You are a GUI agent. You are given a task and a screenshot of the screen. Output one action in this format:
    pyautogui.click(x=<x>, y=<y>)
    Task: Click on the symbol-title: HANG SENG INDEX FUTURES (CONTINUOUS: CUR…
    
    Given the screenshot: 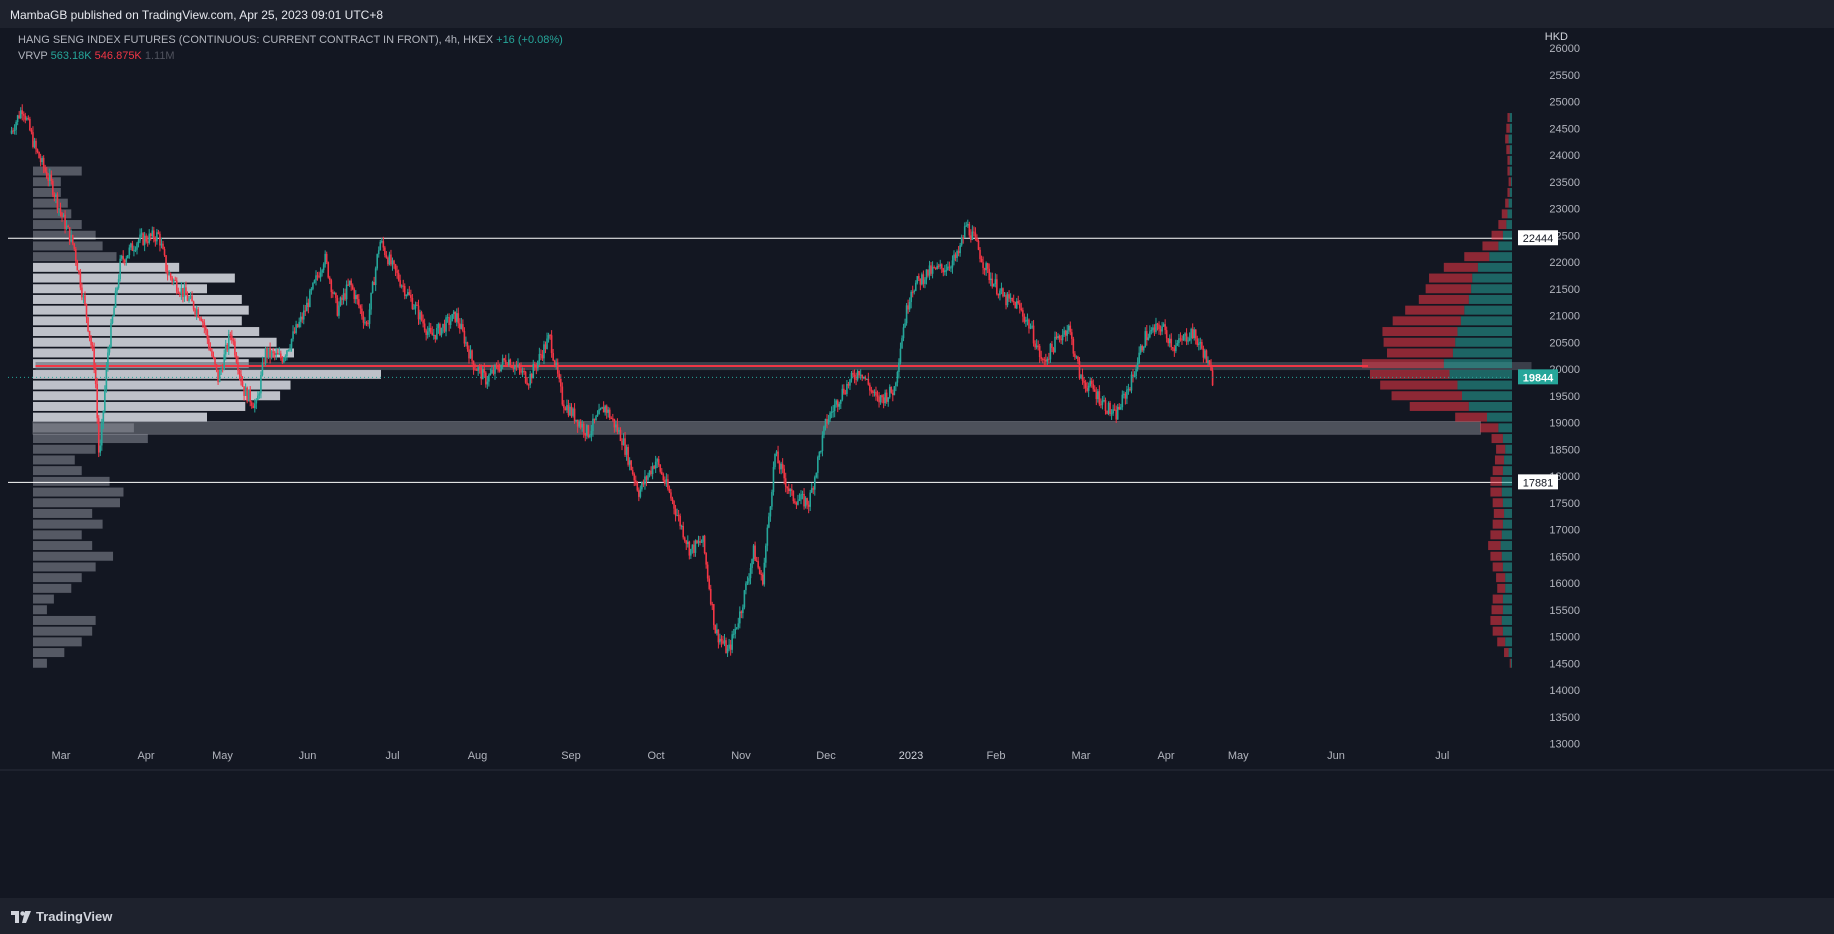 What is the action you would take?
    pyautogui.click(x=256, y=40)
    